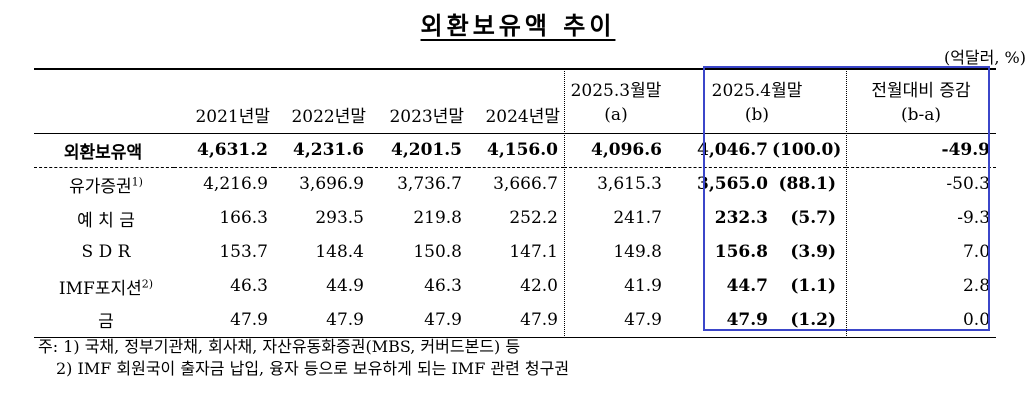  I want to click on header-diff: 전월대비 증감 (b-a), so click(921, 101).